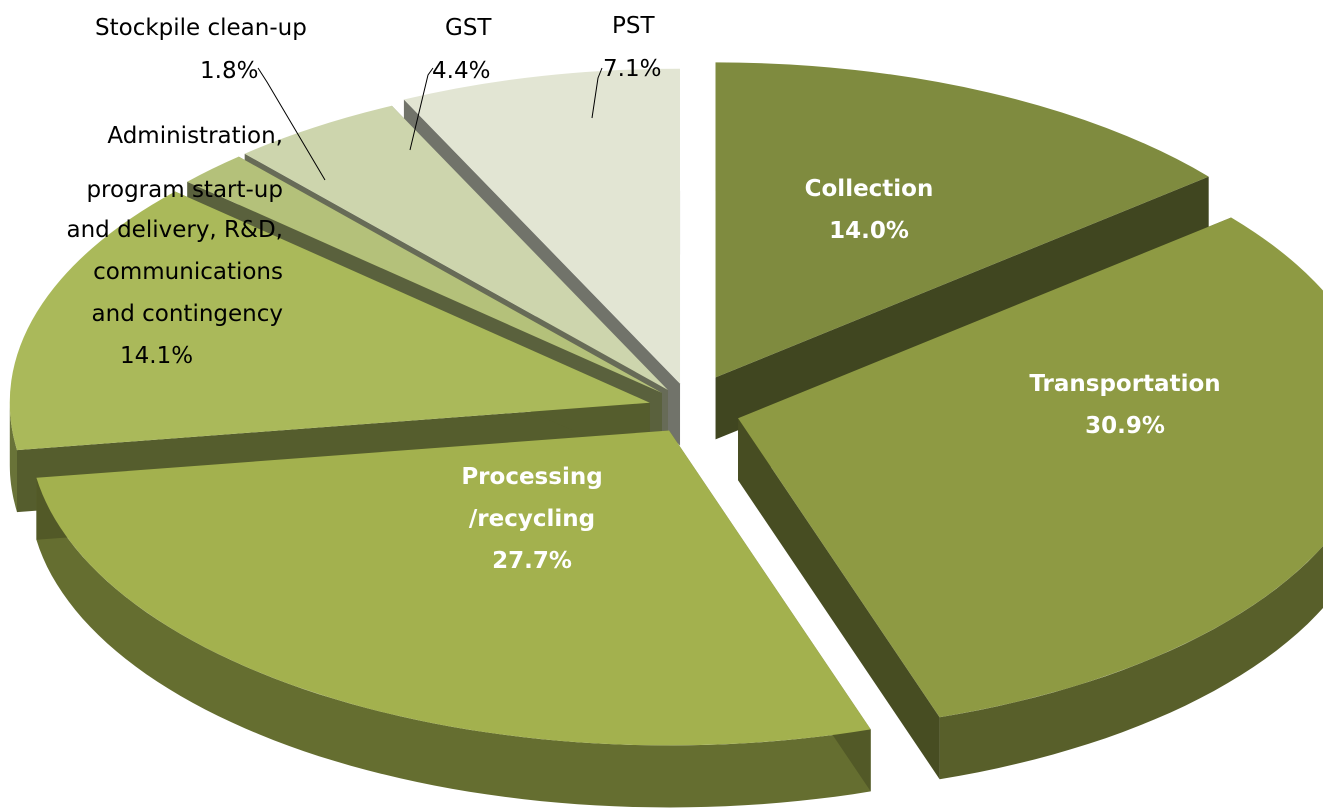 The image size is (1323, 809). Describe the element at coordinates (291, 124) in the screenshot. I see `leader-line-stockpile` at that location.